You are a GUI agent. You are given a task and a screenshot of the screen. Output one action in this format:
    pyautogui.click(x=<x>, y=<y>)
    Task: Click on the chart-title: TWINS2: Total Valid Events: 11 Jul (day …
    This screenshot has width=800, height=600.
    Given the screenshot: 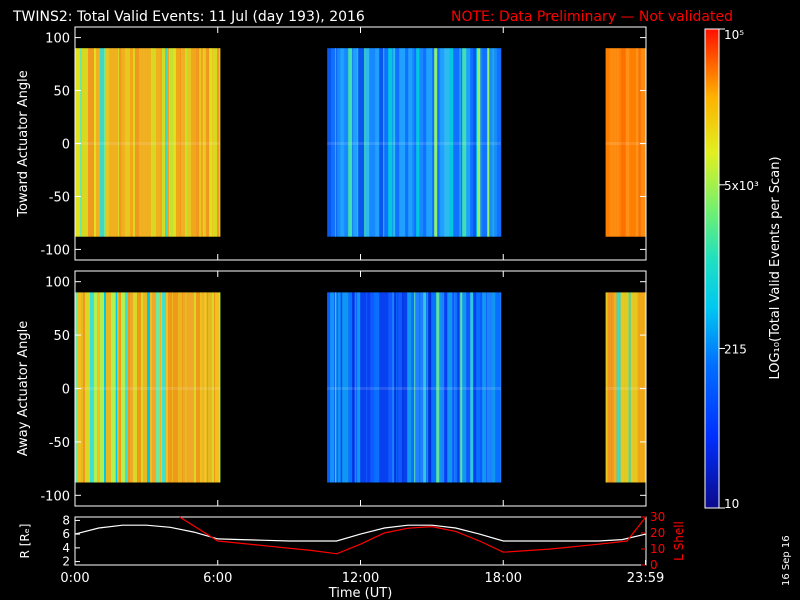 What is the action you would take?
    pyautogui.click(x=188, y=17)
    